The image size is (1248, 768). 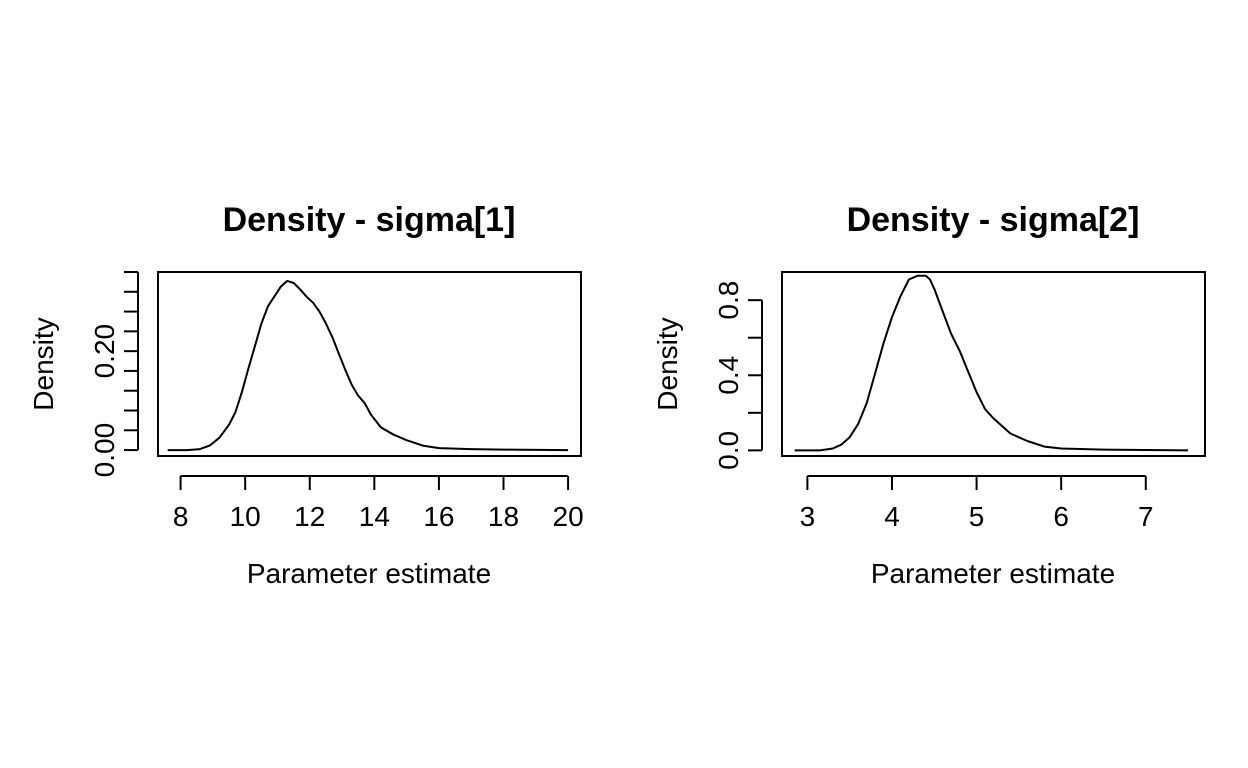 I want to click on y-tick-label: 0.4, so click(x=728, y=375).